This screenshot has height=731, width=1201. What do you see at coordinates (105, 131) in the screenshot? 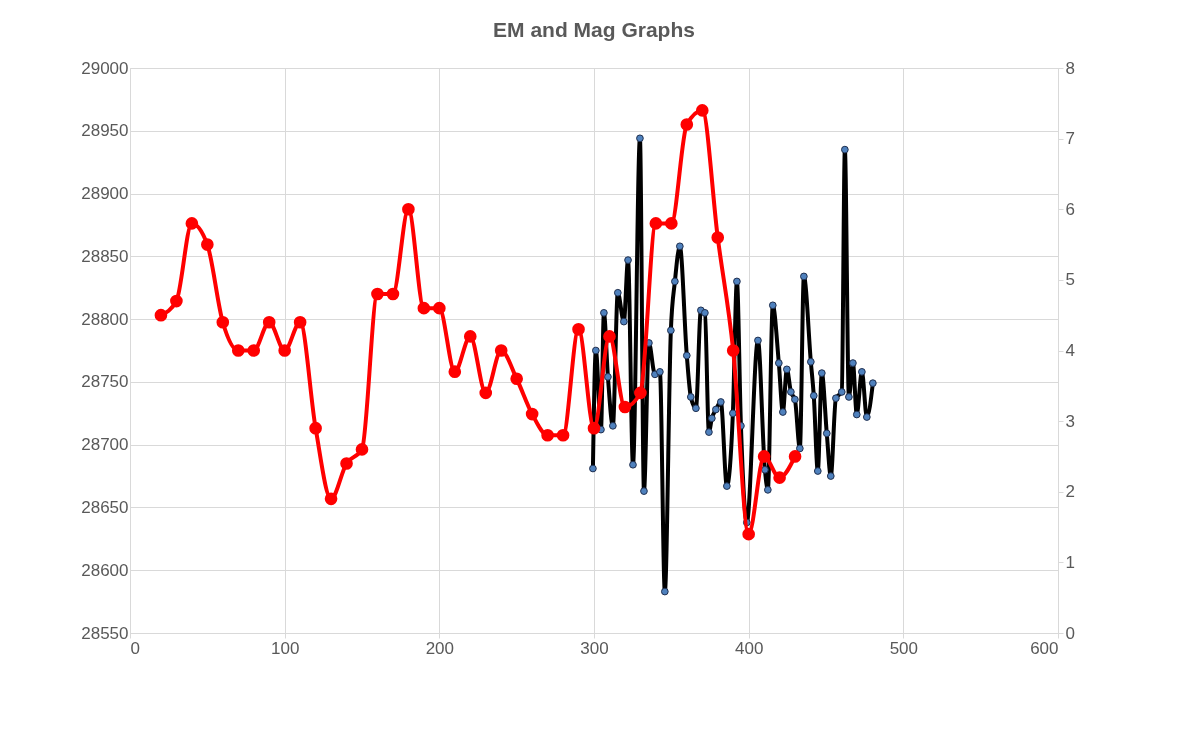
I see `y-tick-label: 28950` at bounding box center [105, 131].